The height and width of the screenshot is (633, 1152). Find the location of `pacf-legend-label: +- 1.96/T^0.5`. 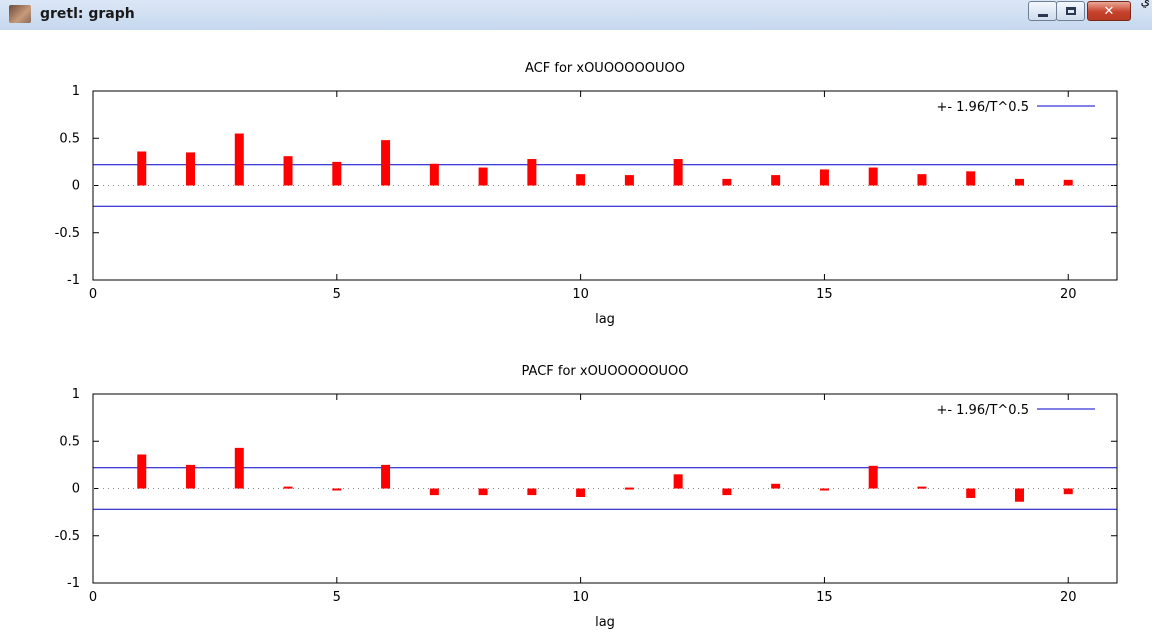

pacf-legend-label: +- 1.96/T^0.5 is located at coordinates (982, 410).